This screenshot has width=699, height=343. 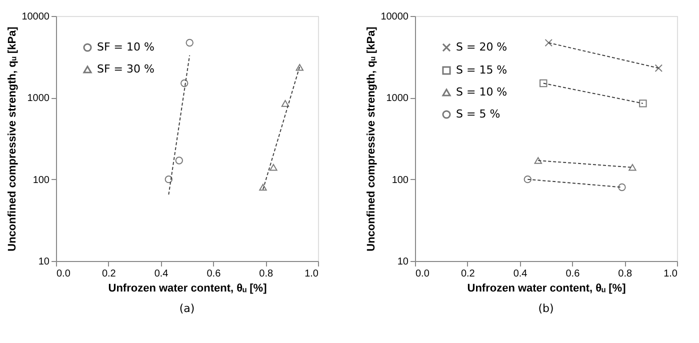 What do you see at coordinates (482, 92) in the screenshot?
I see `legend-label: S = 10 %` at bounding box center [482, 92].